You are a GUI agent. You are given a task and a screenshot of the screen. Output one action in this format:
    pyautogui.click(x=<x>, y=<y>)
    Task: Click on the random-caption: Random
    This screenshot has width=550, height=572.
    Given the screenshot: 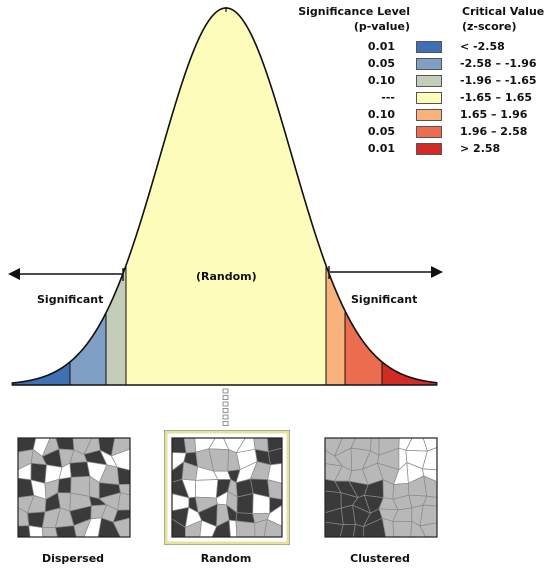 What is the action you would take?
    pyautogui.click(x=226, y=558)
    